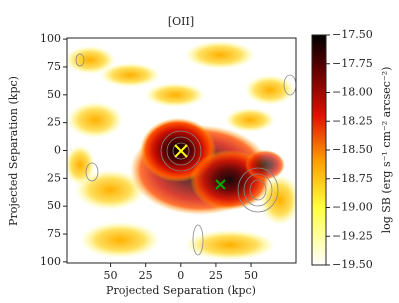  What do you see at coordinates (352, 92) in the screenshot?
I see `colorbar-tick-label: −18.00` at bounding box center [352, 92].